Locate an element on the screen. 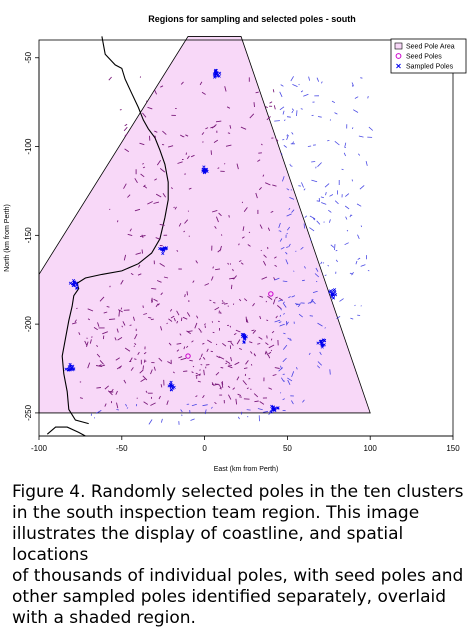 This screenshot has width=474, height=629. legend-box is located at coordinates (428, 56).